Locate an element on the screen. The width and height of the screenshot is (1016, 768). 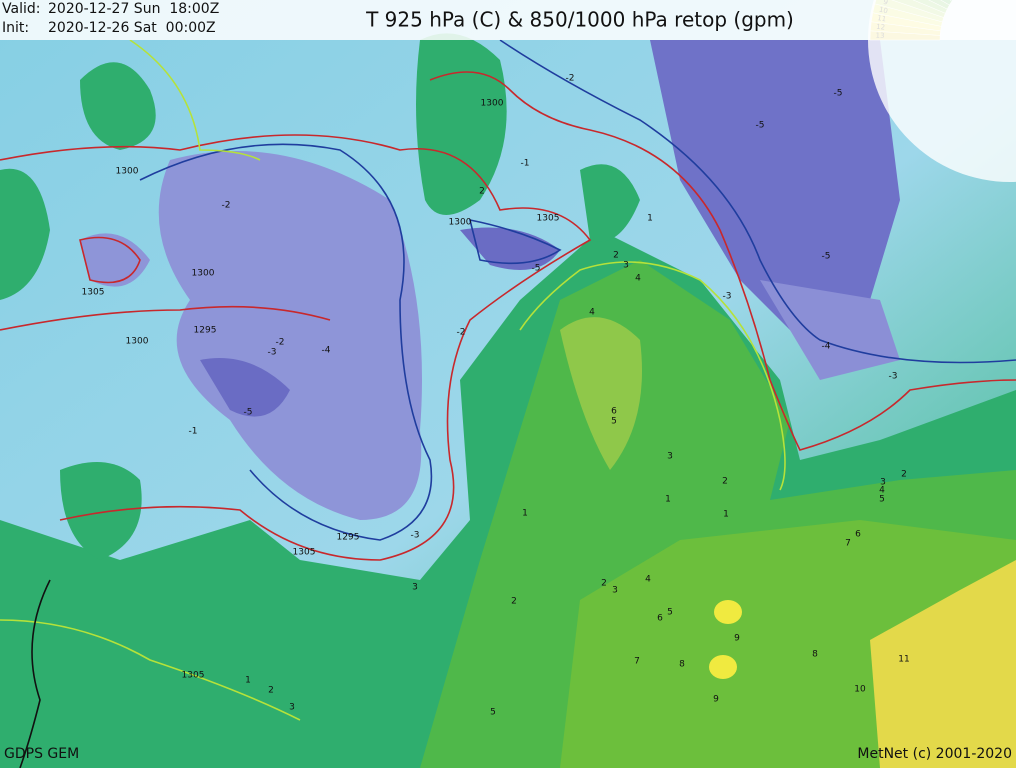
credit: MetNet (c) 2001-2020 is located at coordinates (934, 754).